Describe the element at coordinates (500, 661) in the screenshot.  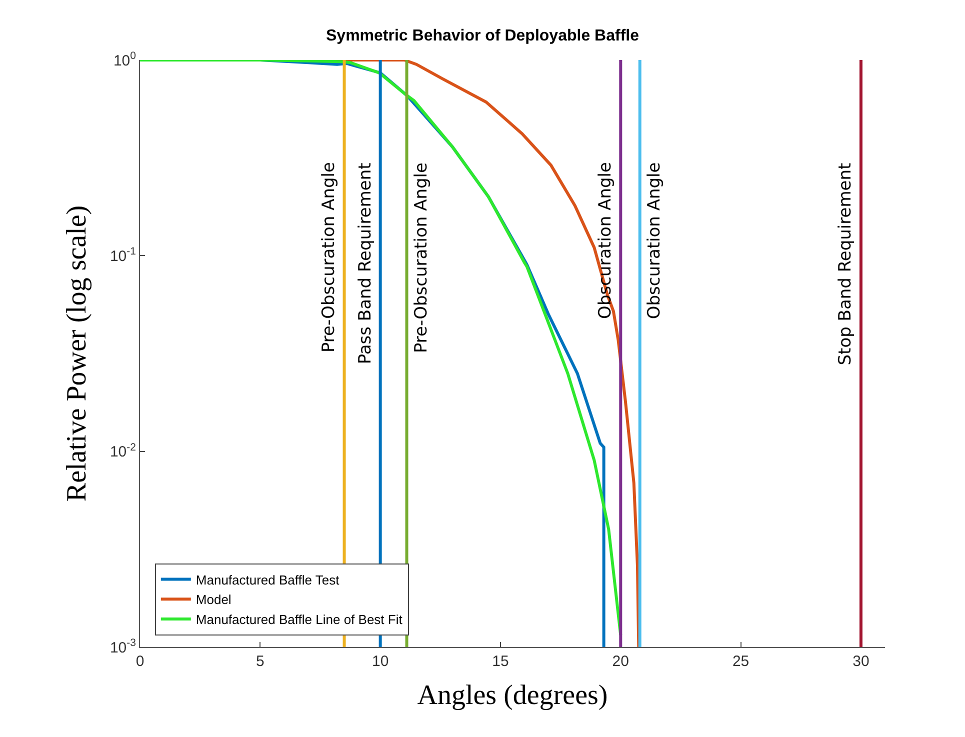
I see `x-tick-label: 15` at that location.